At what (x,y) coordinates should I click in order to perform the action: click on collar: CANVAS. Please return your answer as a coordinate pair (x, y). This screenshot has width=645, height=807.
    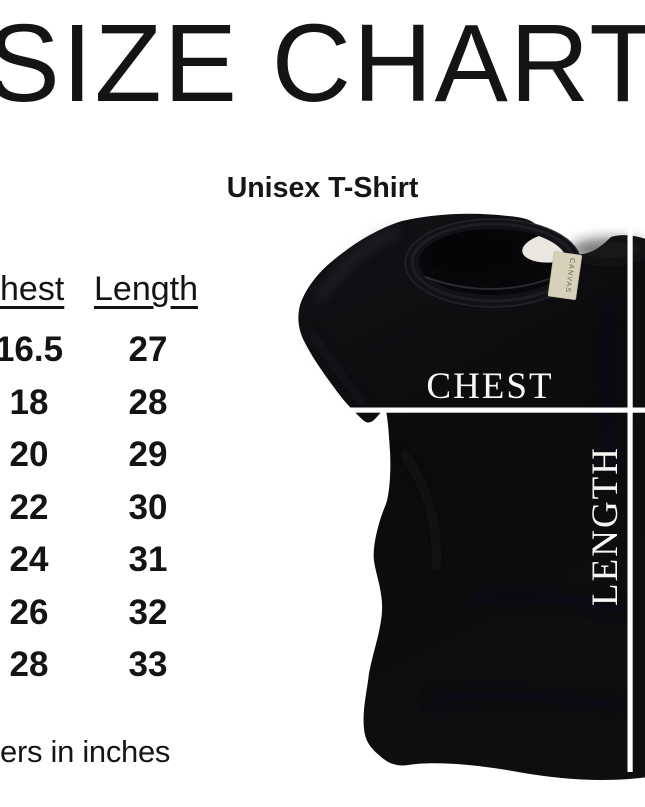
    Looking at the image, I should click on (493, 263).